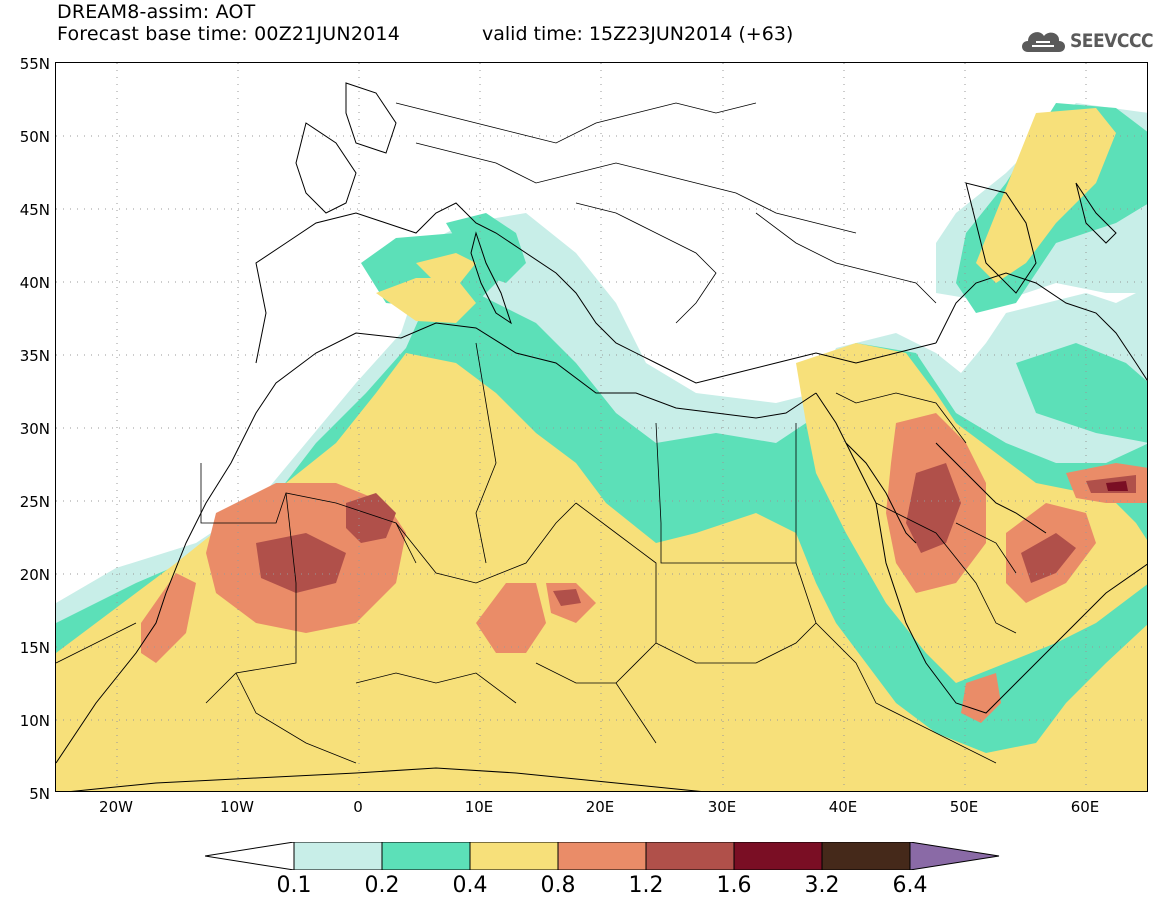 This screenshot has height=905, width=1165. I want to click on colorbar-label-0.2: 0.2, so click(382, 885).